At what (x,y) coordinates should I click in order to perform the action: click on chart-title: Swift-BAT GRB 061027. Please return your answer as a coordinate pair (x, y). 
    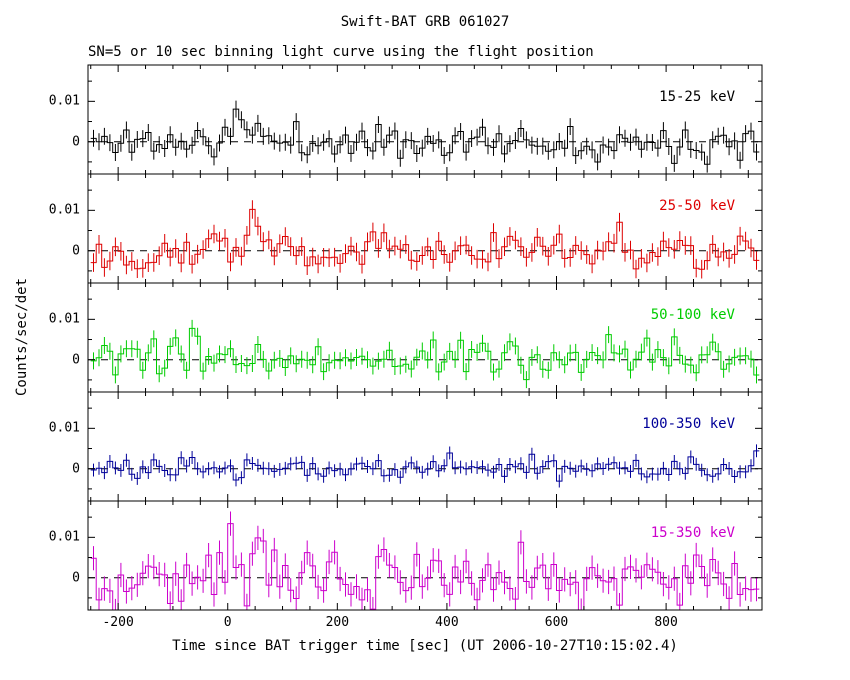
    Looking at the image, I should click on (425, 22).